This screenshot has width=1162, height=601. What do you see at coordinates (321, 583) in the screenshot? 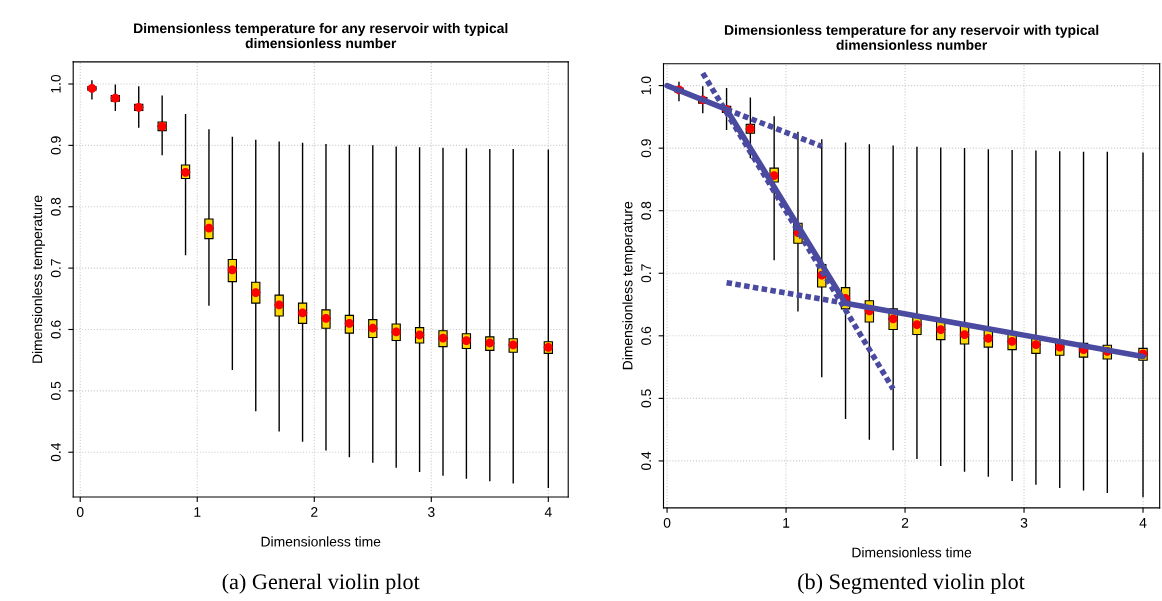
I see `text: (a) General violin plot` at bounding box center [321, 583].